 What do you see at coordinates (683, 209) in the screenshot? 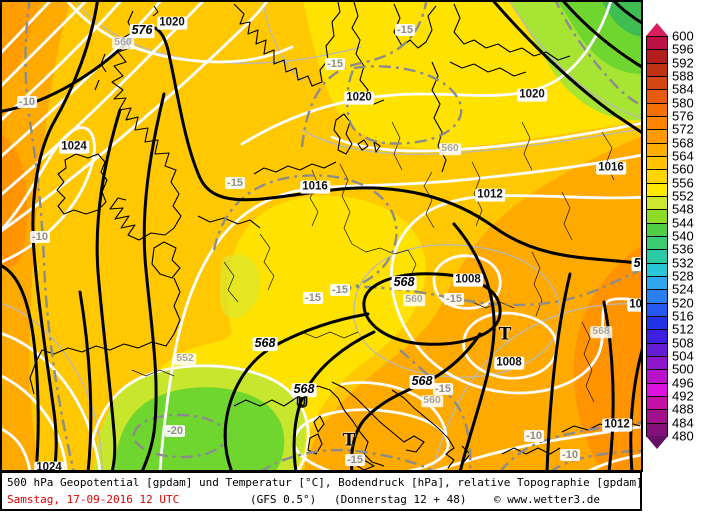
I see `scale-tick-label: 548` at bounding box center [683, 209].